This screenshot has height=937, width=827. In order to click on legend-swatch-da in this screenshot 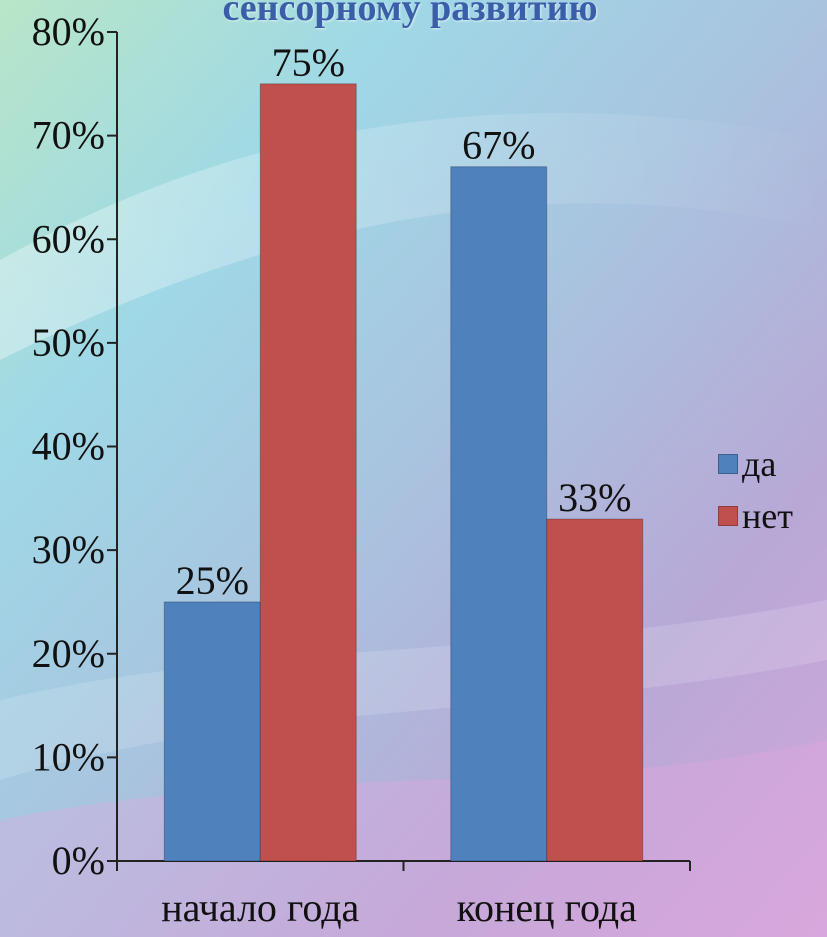, I will do `click(728, 464)`.